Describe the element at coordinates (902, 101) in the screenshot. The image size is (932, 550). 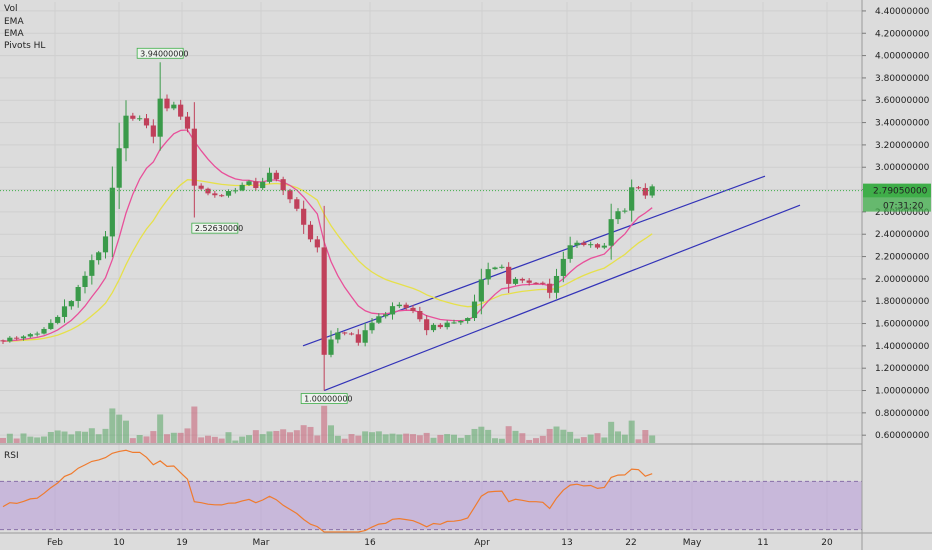
I see `price-tick-label: 3.60000000` at that location.